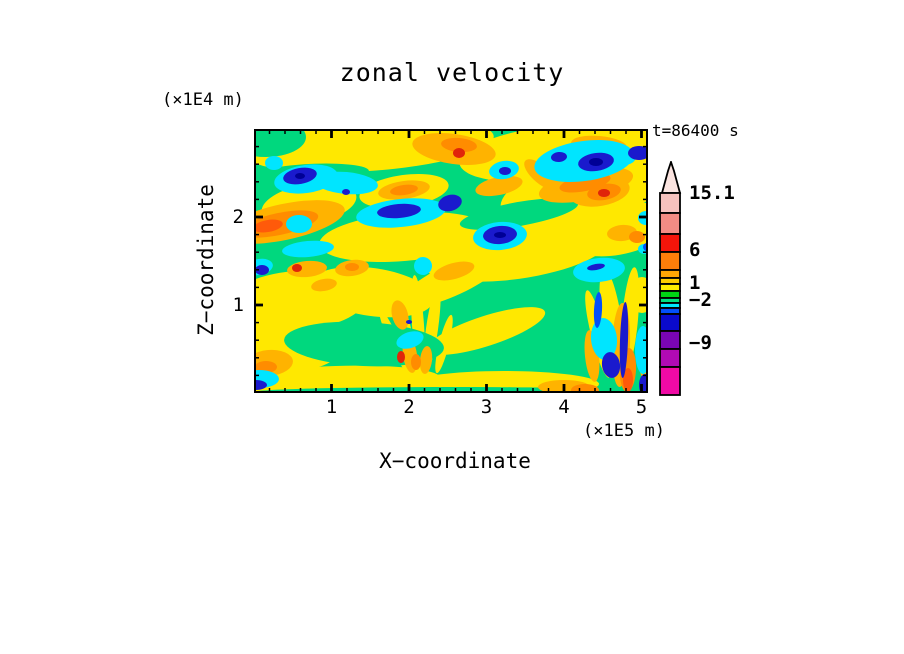  I want to click on colorbar-tick-label: 15.1, so click(712, 193).